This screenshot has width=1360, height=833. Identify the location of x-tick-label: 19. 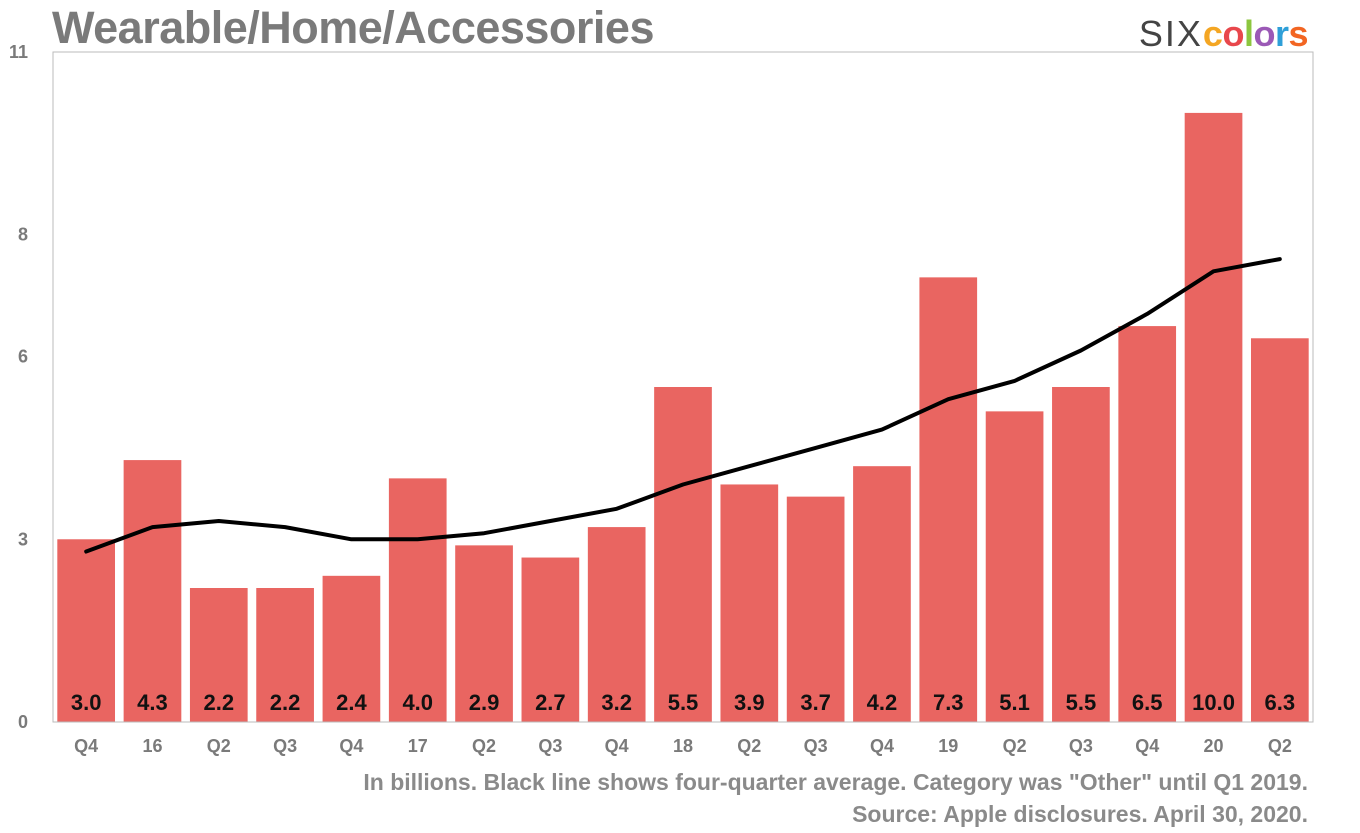
(948, 746).